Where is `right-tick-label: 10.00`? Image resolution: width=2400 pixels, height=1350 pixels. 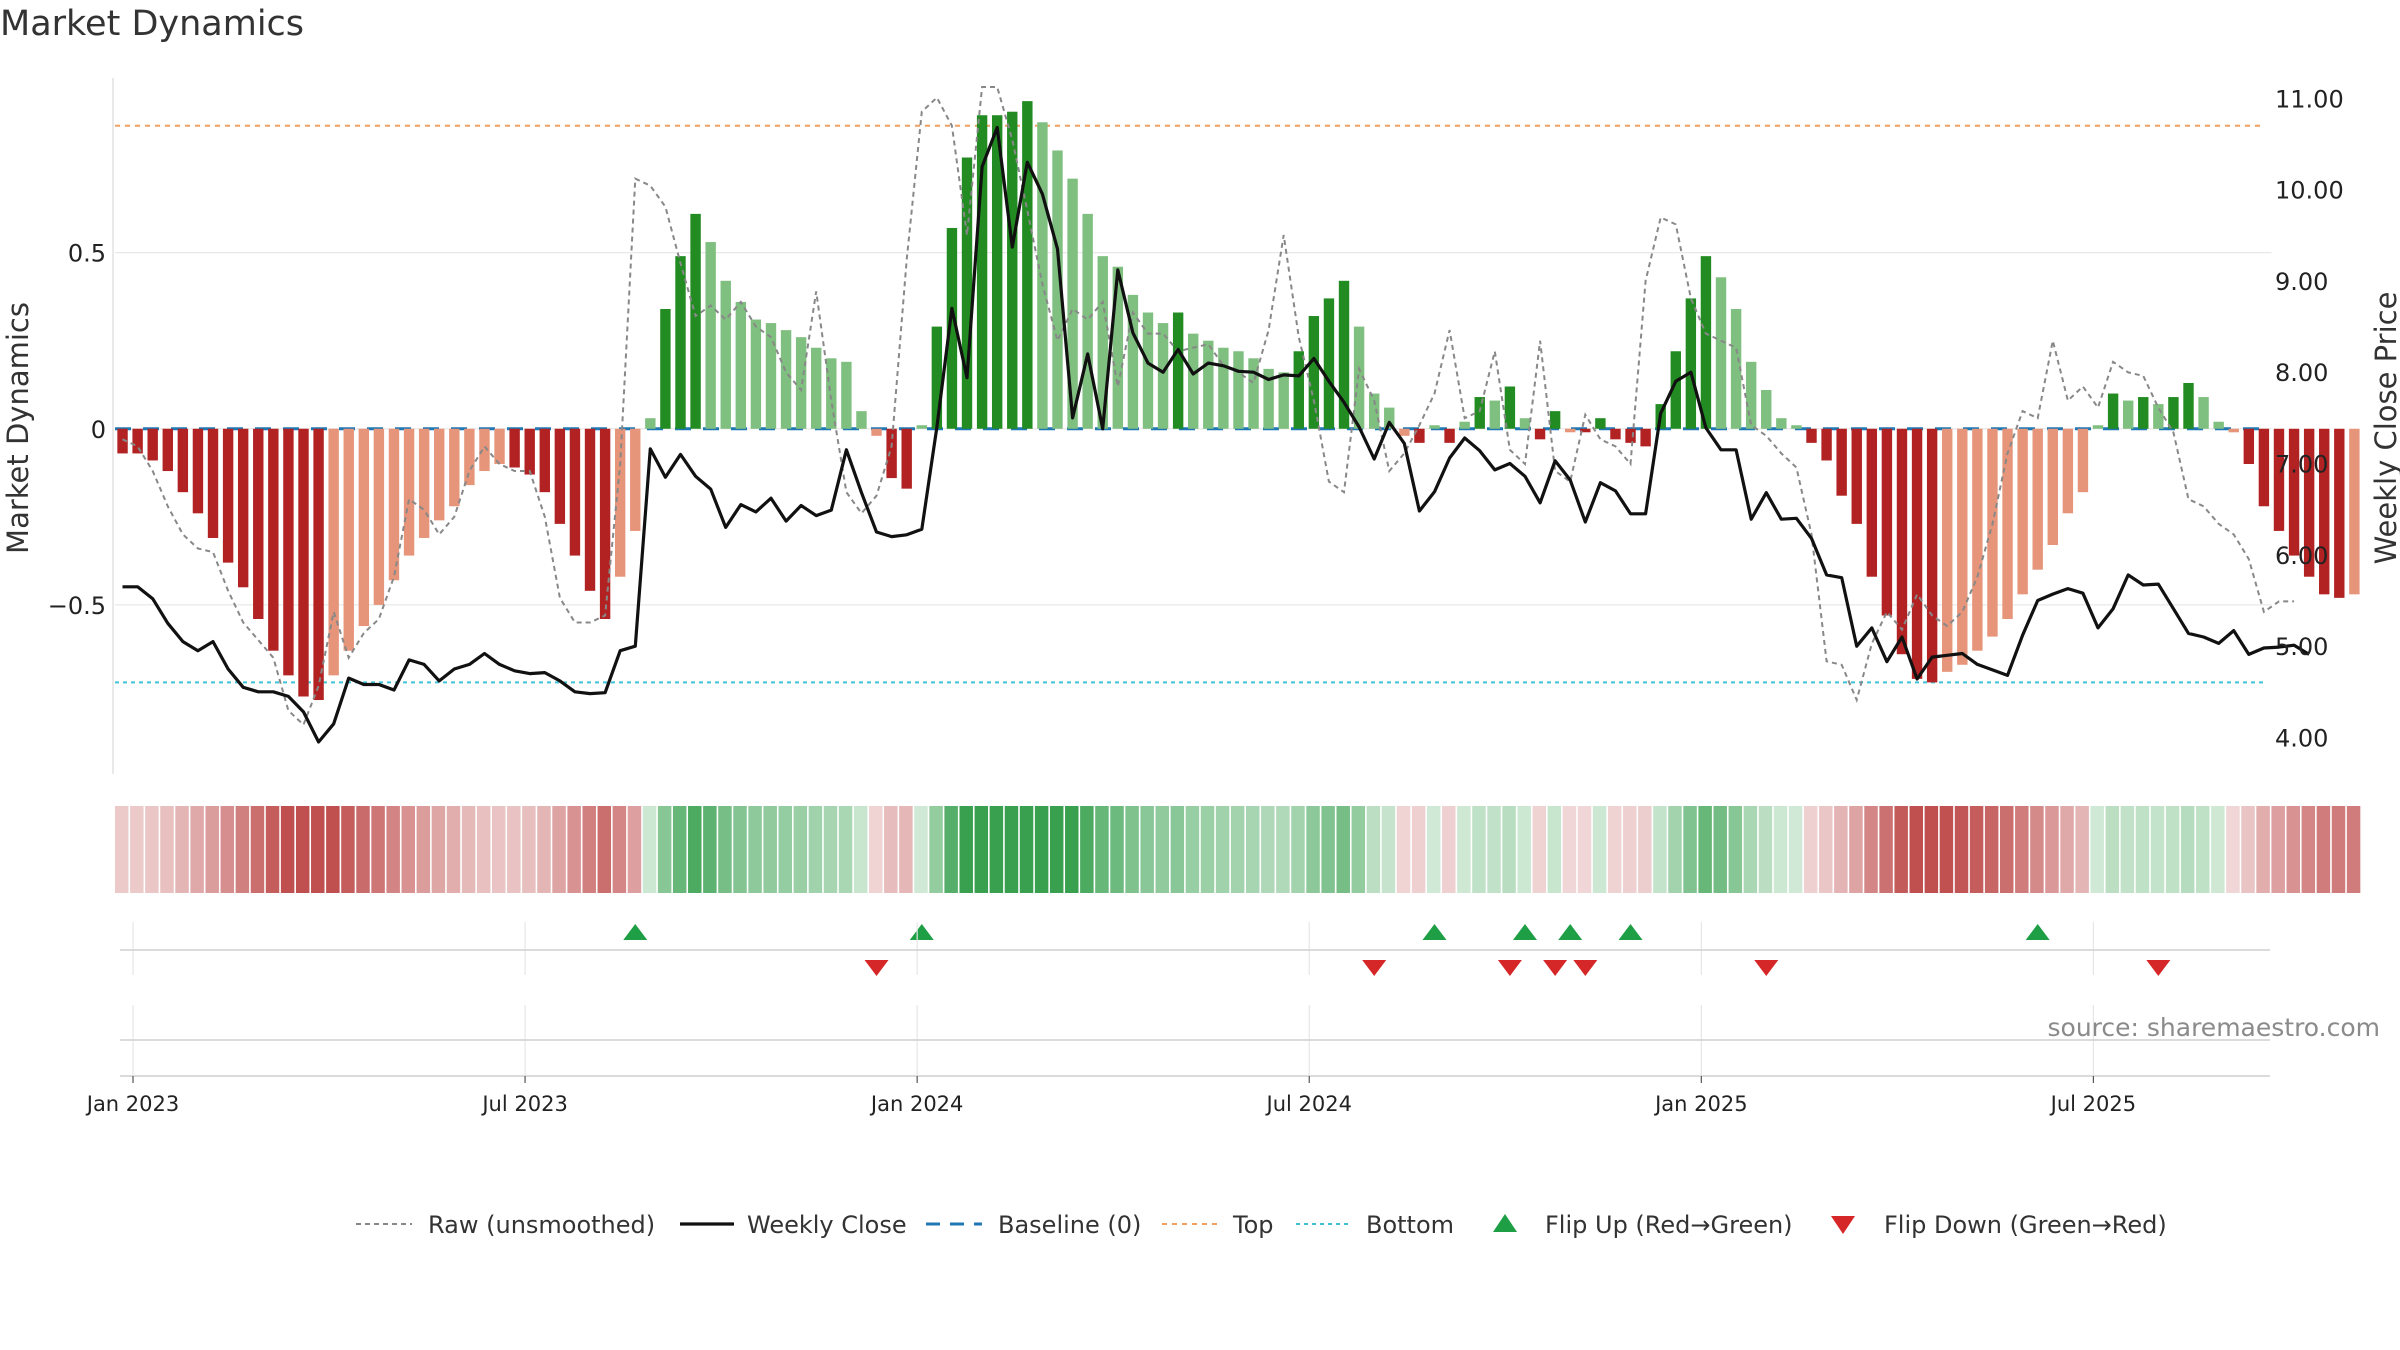 right-tick-label: 10.00 is located at coordinates (2309, 191).